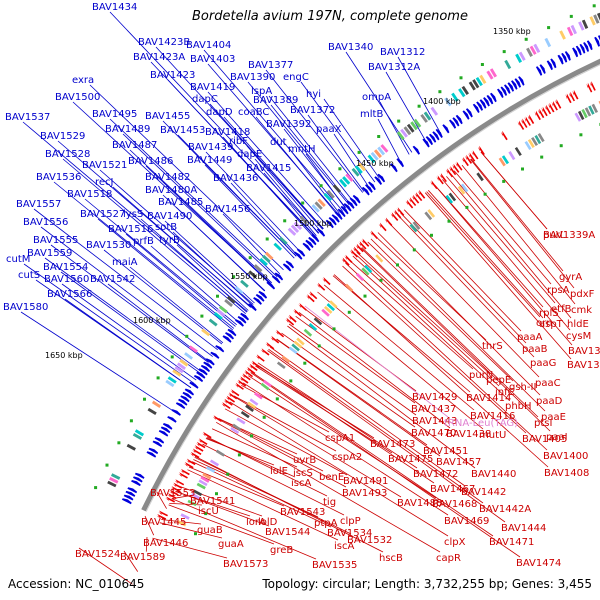 The height and width of the screenshot is (600, 600). Describe the element at coordinates (530, 337) in the screenshot. I see `red-gene-label: paaA` at that location.